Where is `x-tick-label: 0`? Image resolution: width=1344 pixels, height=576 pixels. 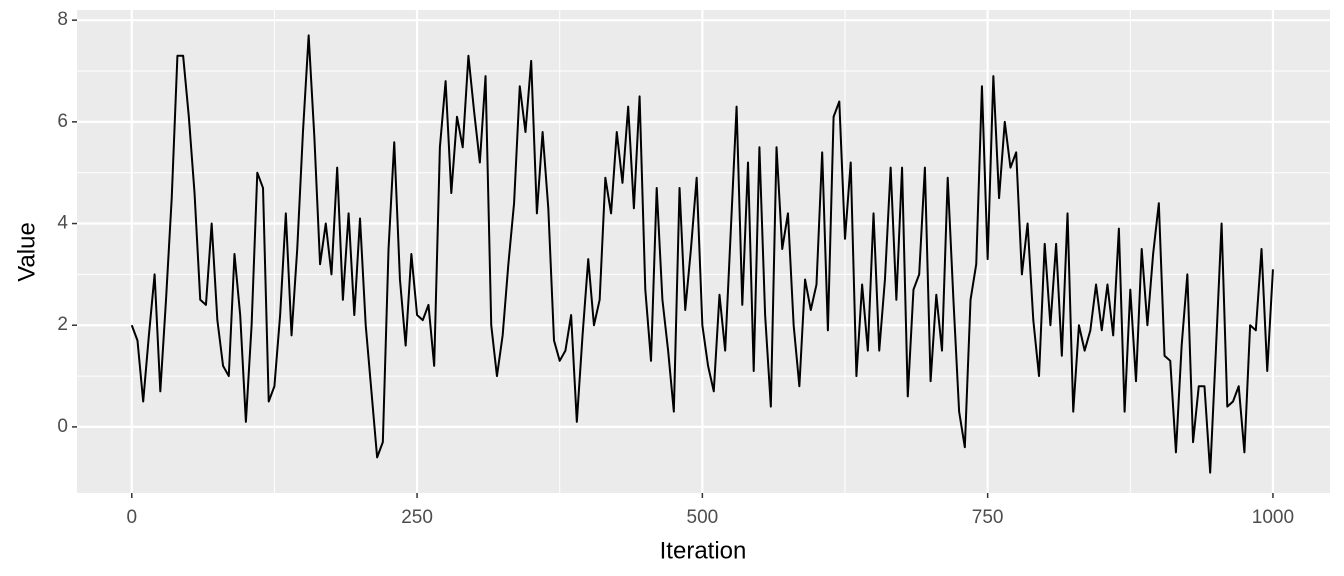
x-tick-label: 0 is located at coordinates (131, 517).